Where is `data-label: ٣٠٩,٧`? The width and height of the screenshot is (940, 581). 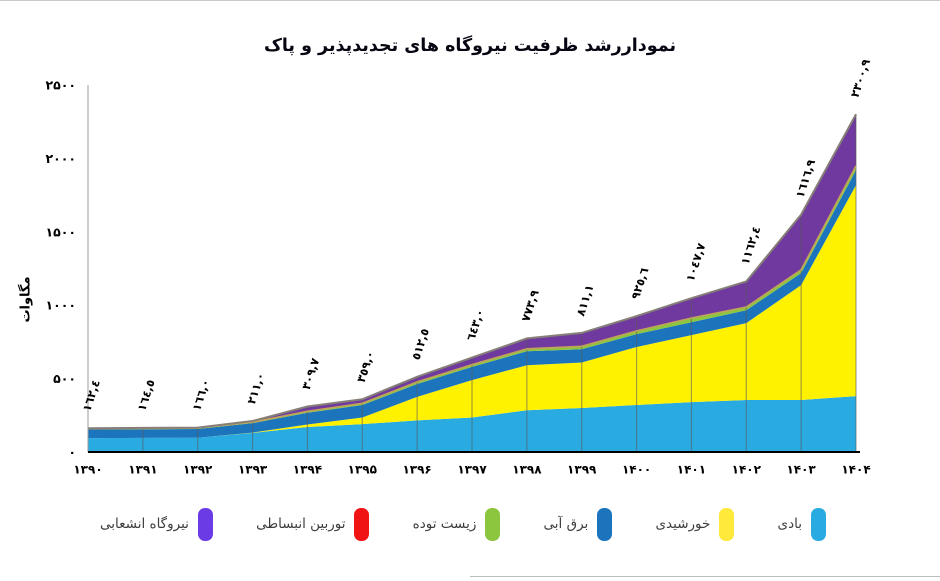 data-label: ٣٠٩,٧ is located at coordinates (310, 373).